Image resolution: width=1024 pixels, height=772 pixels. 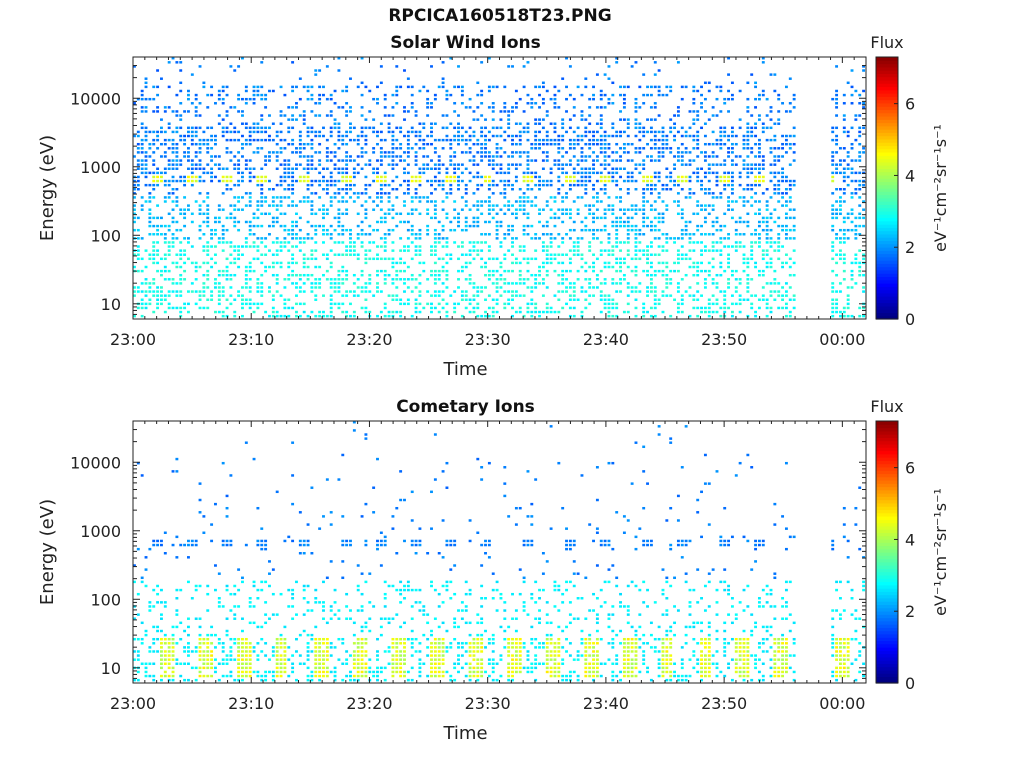 What do you see at coordinates (47, 188) in the screenshot?
I see `y-axis-label-solar: Energy (eV)` at bounding box center [47, 188].